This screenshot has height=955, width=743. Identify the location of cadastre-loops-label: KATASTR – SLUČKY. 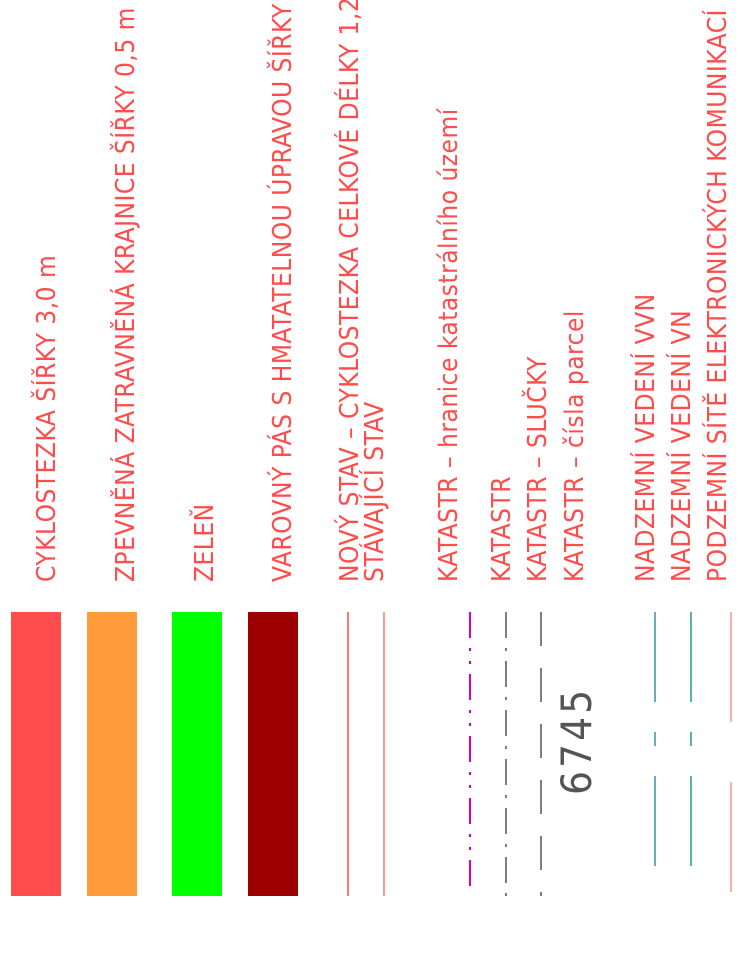
(538, 469).